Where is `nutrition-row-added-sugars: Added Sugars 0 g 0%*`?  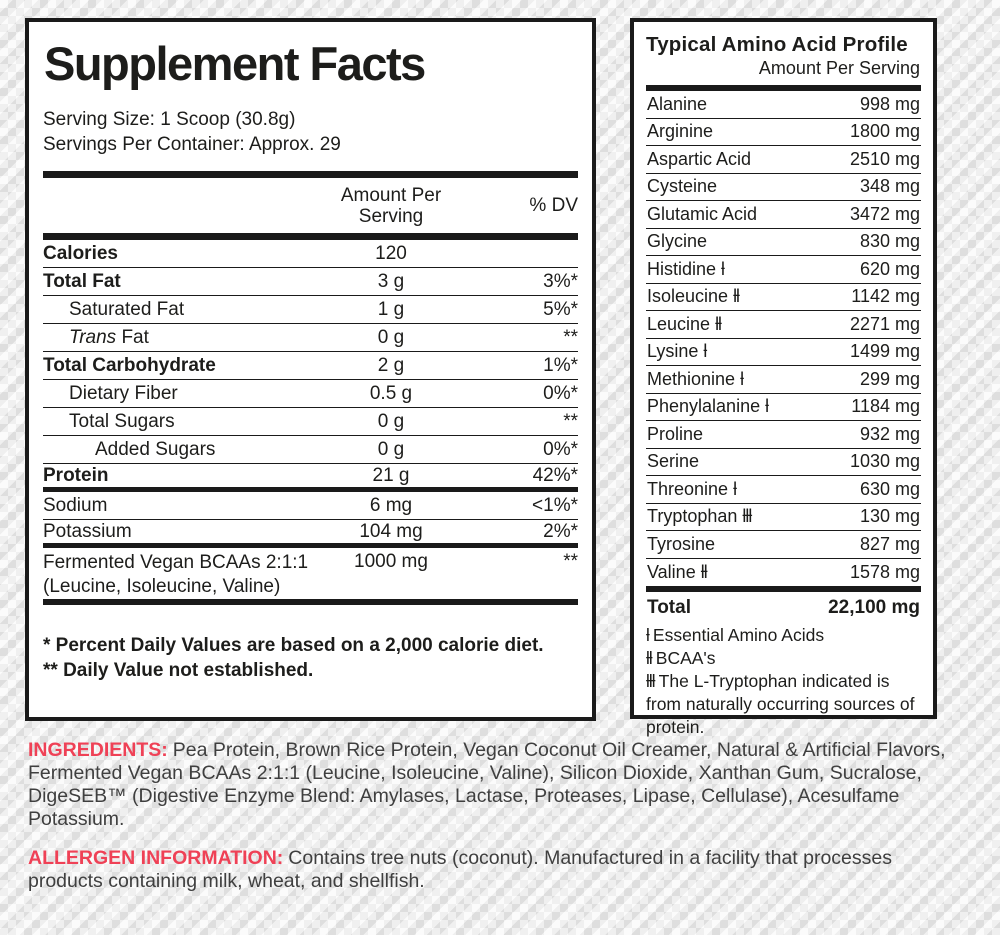
nutrition-row-added-sugars: Added Sugars 0 g 0%* is located at coordinates (310, 450).